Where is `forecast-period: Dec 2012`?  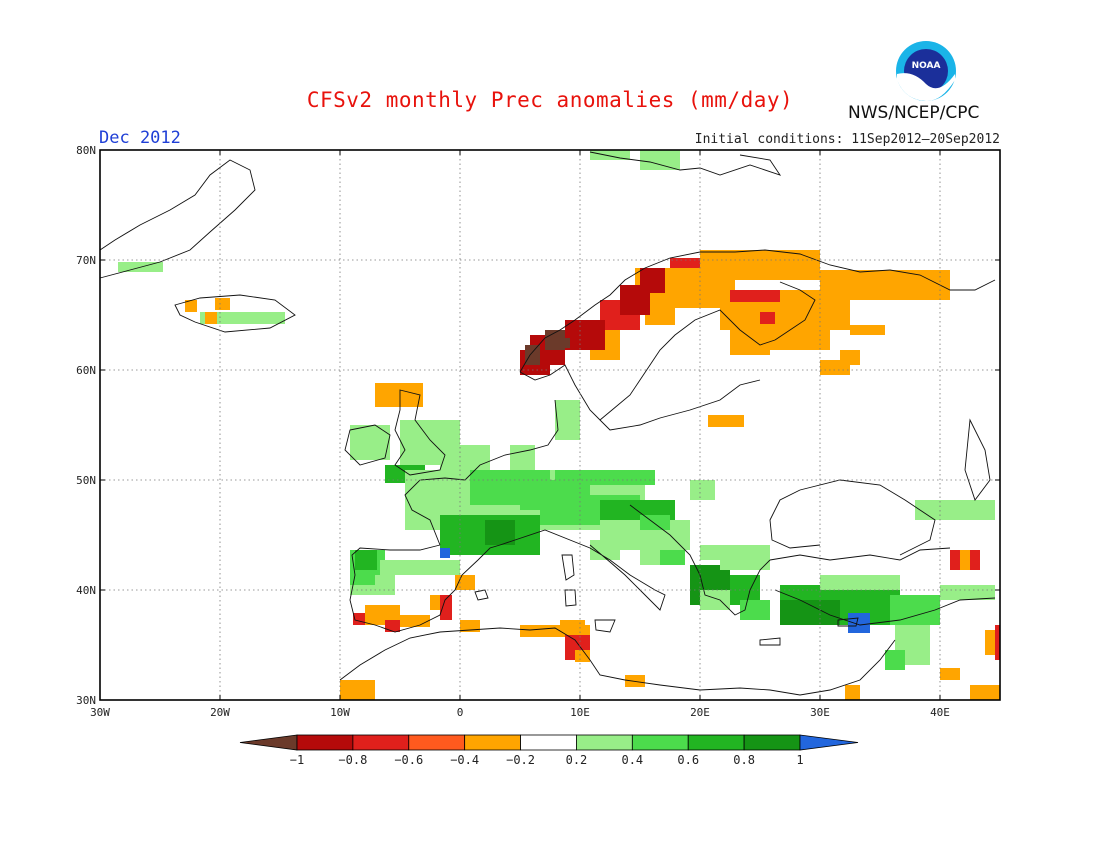
forecast-period: Dec 2012 is located at coordinates (140, 138).